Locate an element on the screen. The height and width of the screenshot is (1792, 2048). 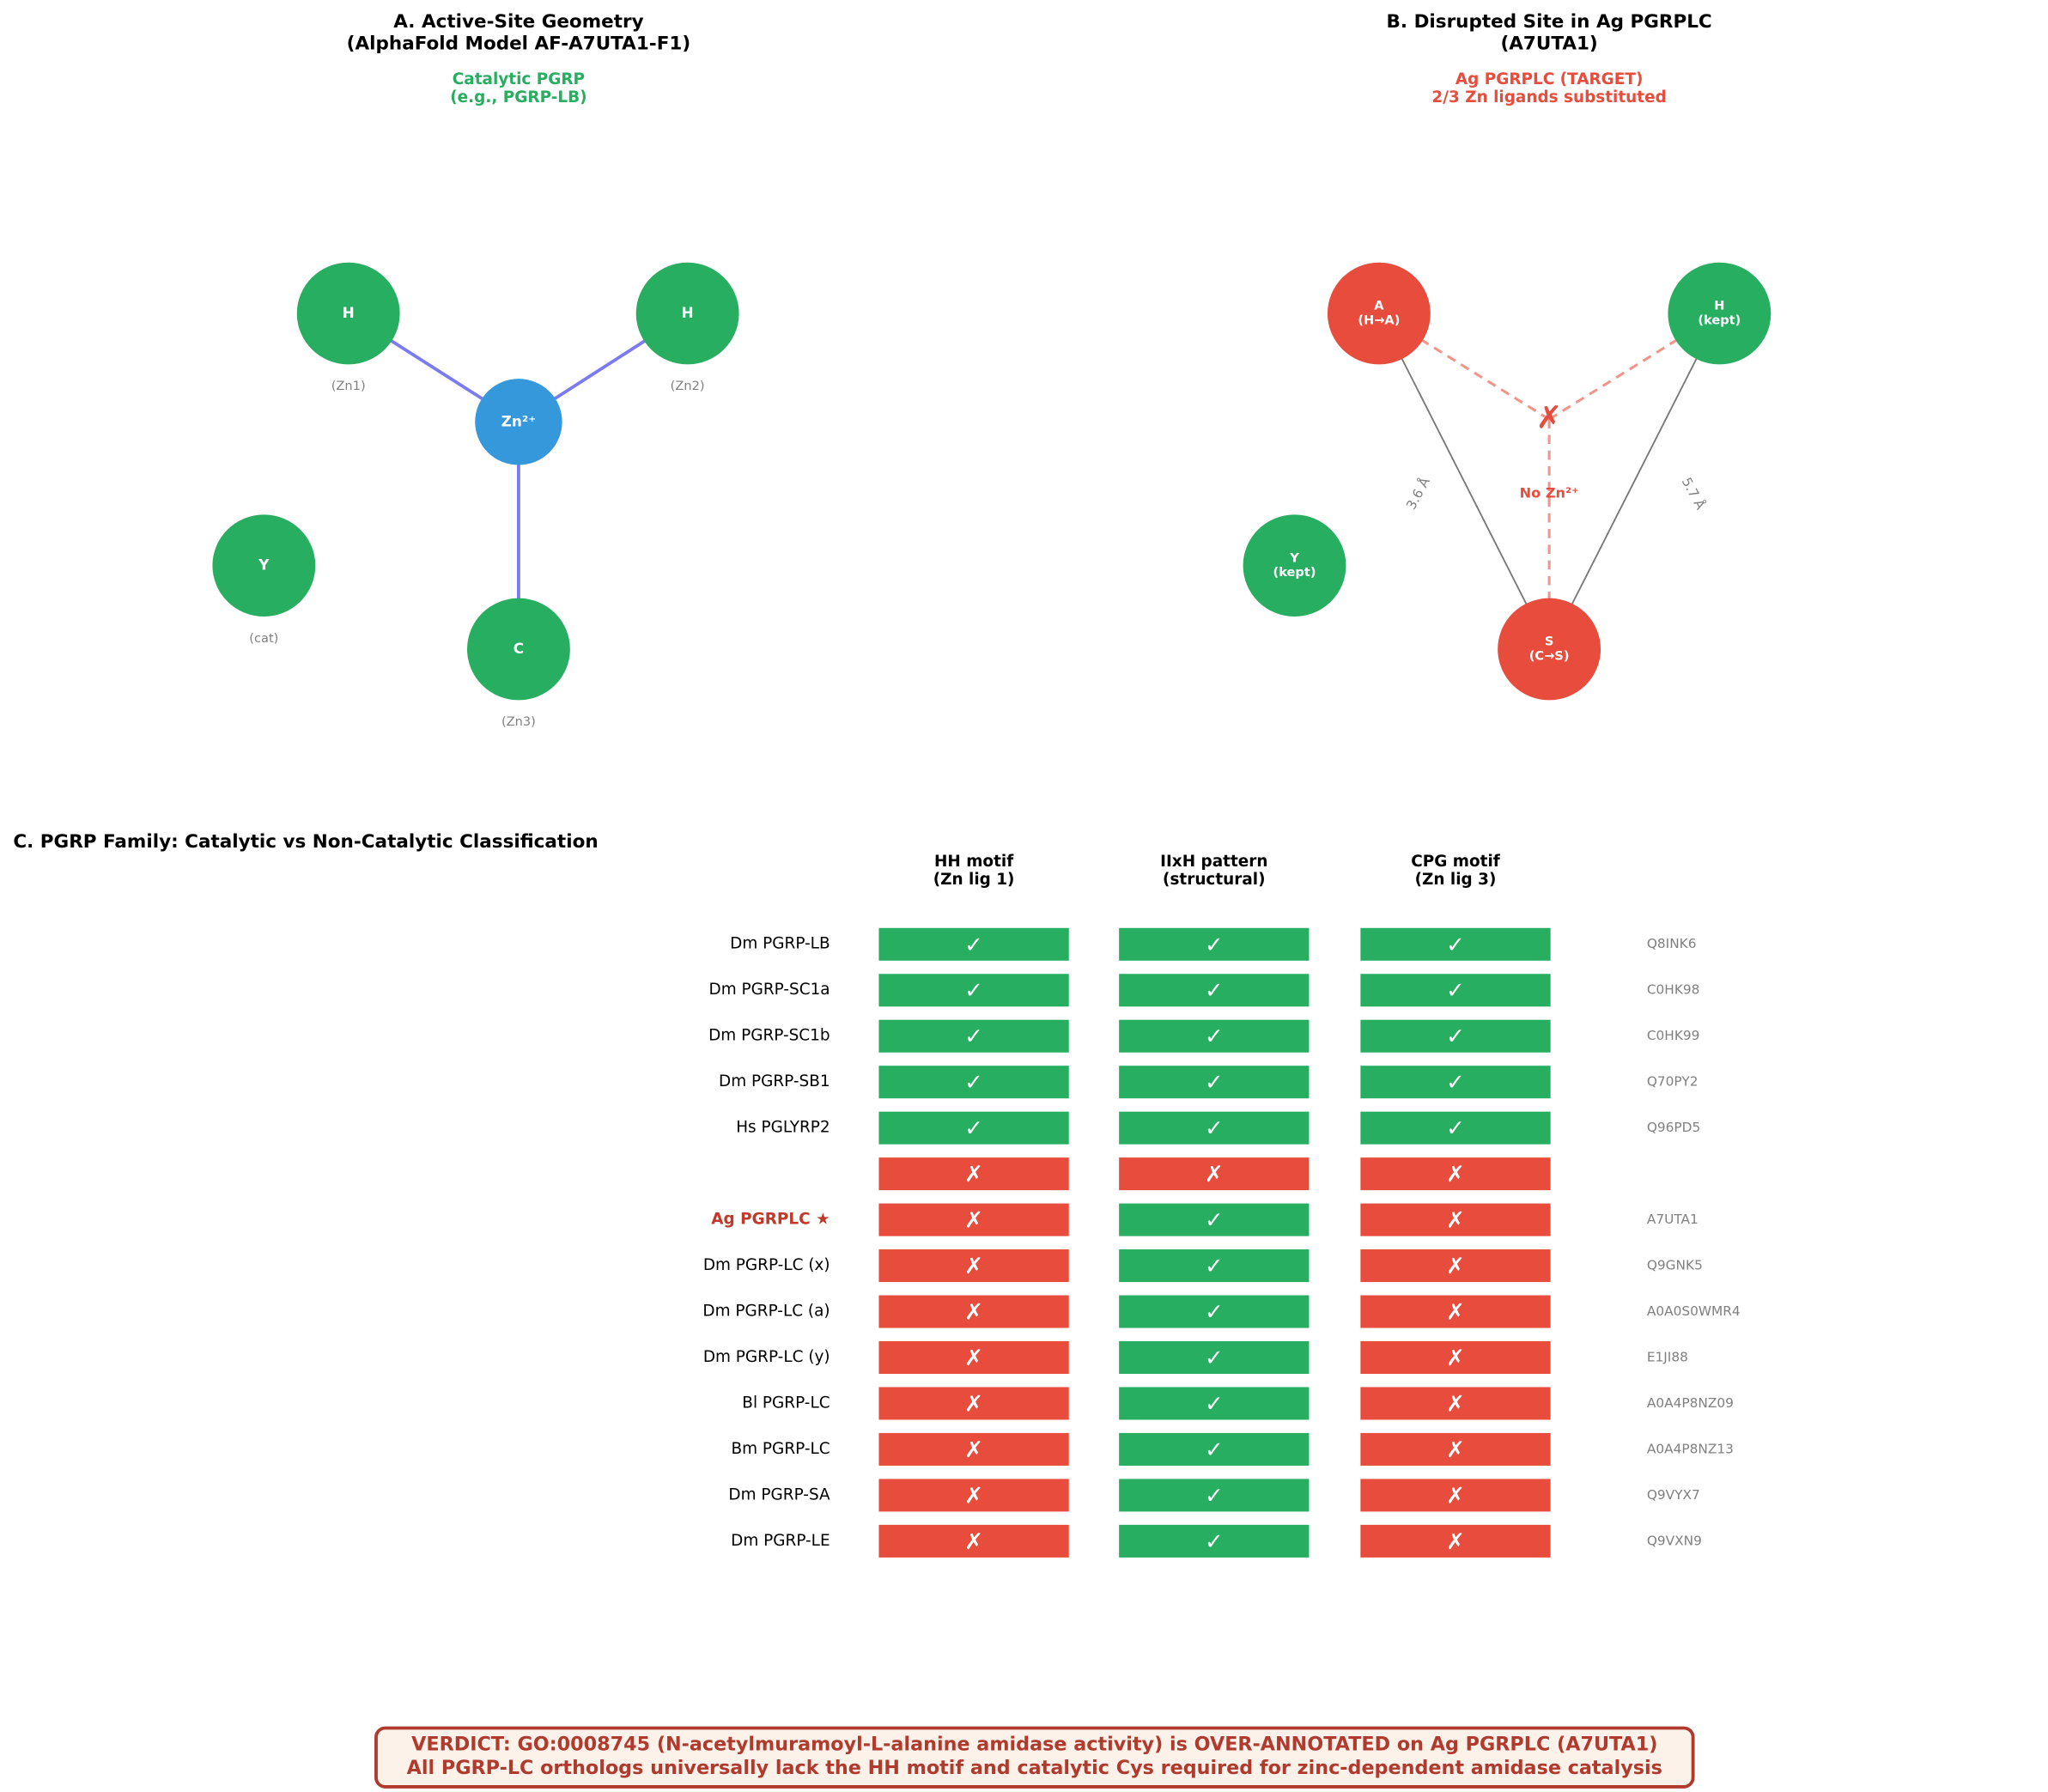
node-label: (kept) is located at coordinates (1294, 573).